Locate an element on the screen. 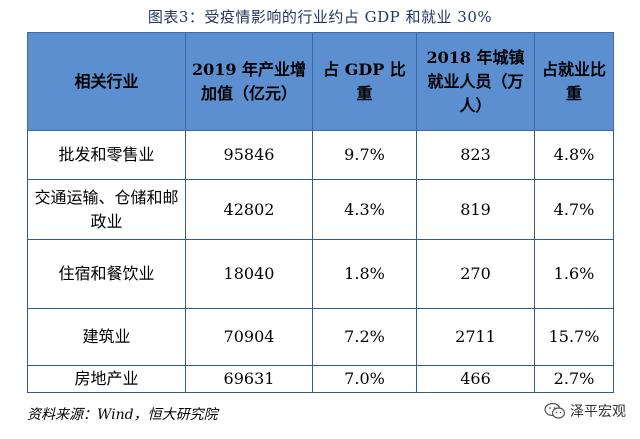 Image resolution: width=640 pixels, height=439 pixels. cell-value-added: 18040 is located at coordinates (249, 274).